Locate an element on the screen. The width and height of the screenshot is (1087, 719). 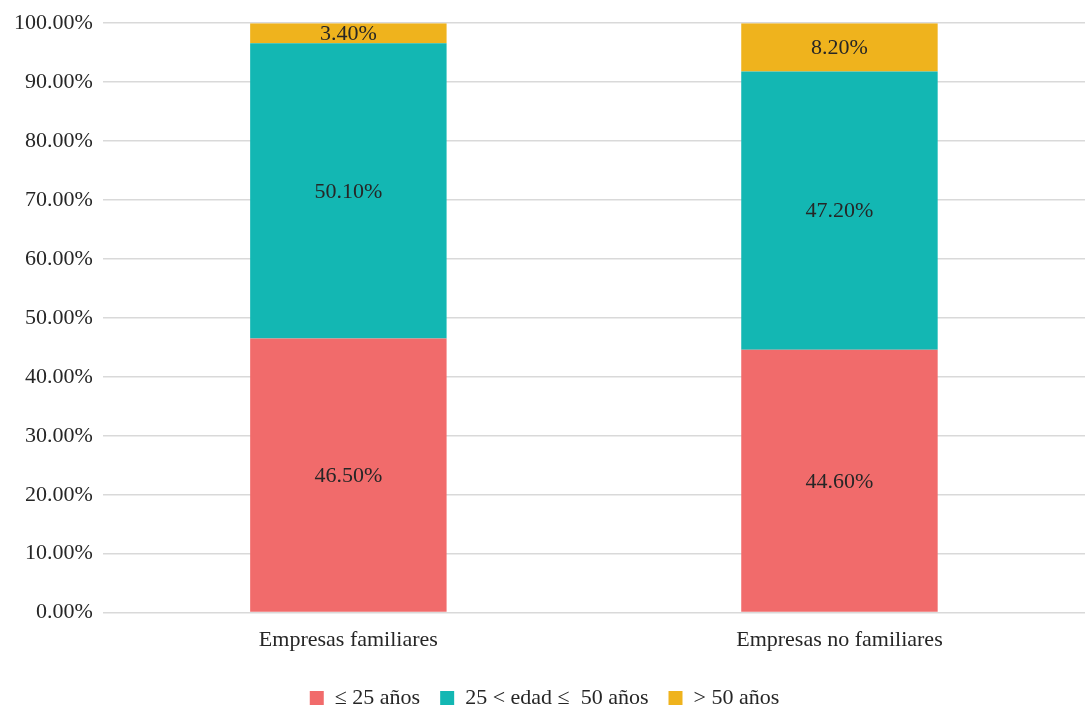
x-tick-label: Empresas familiares is located at coordinates (348, 638).